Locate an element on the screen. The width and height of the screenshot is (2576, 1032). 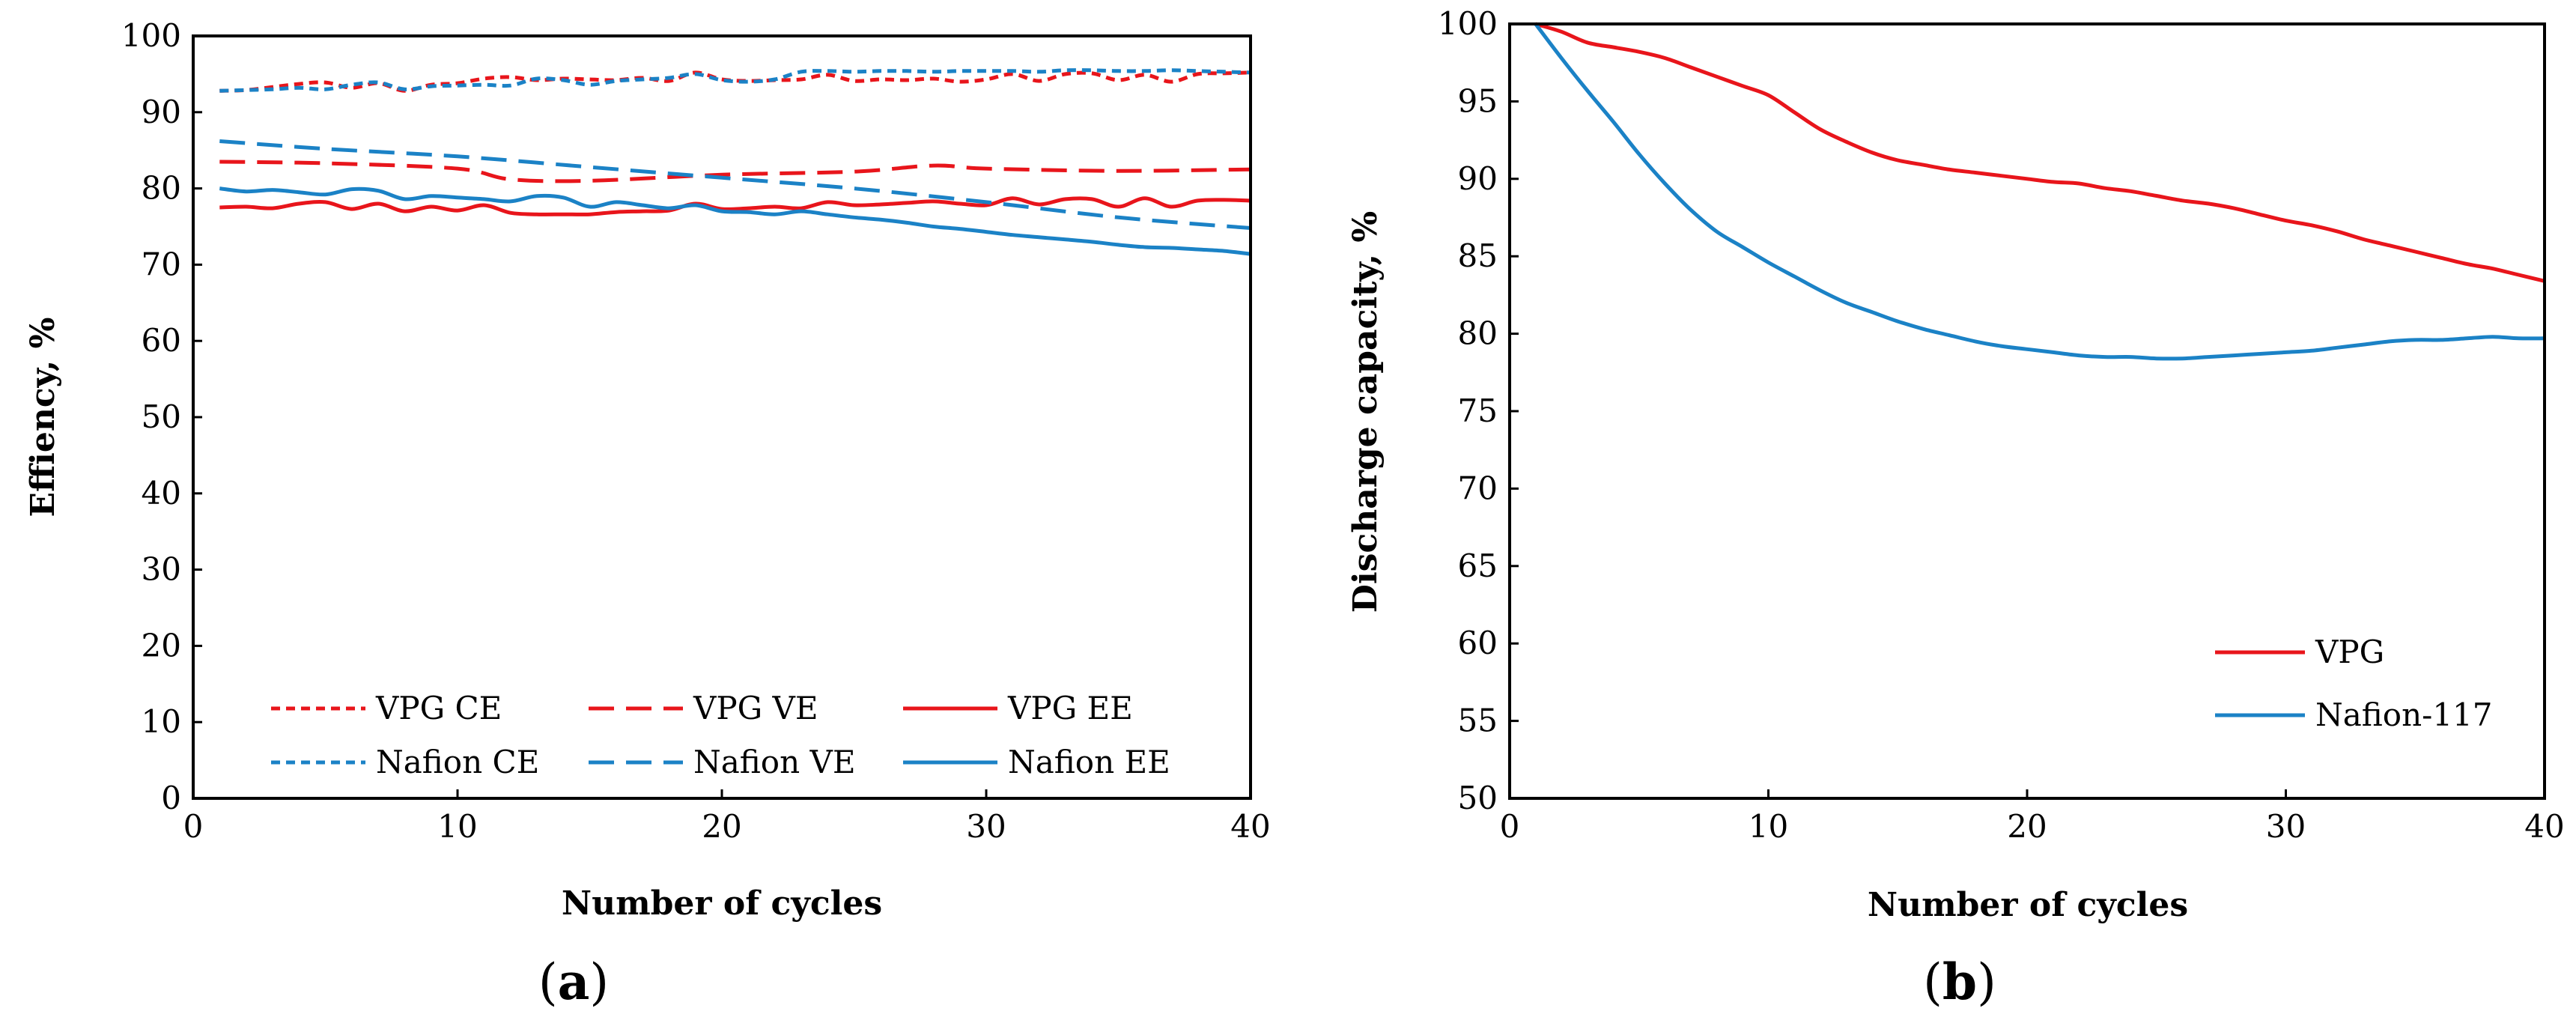
y-tick-label-b-90: 90 is located at coordinates (1478, 178).